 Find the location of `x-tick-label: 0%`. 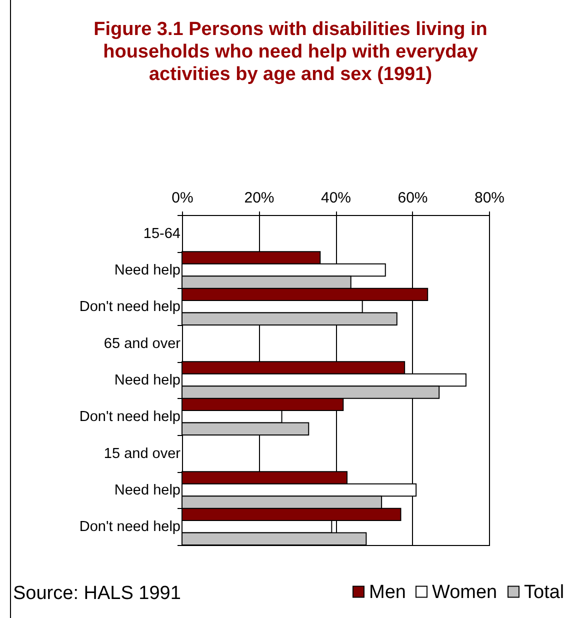

x-tick-label: 0% is located at coordinates (183, 198).